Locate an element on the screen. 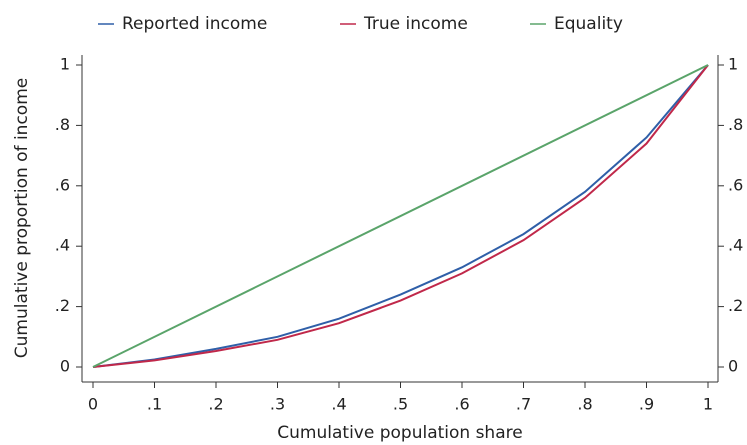  y-tick-label: .4 is located at coordinates (62, 245).